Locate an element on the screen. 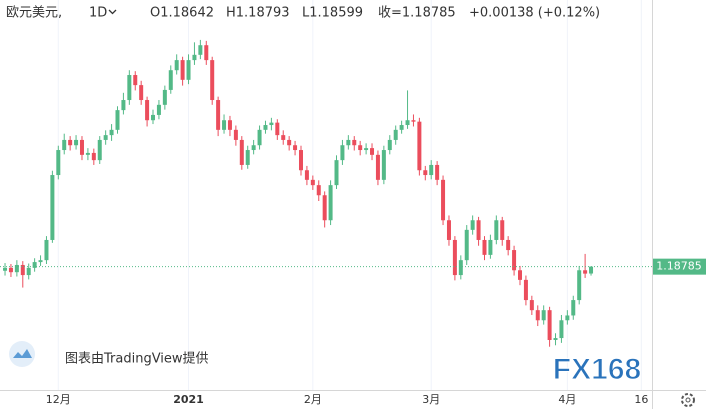 The image size is (706, 413). gear-hub is located at coordinates (688, 400).